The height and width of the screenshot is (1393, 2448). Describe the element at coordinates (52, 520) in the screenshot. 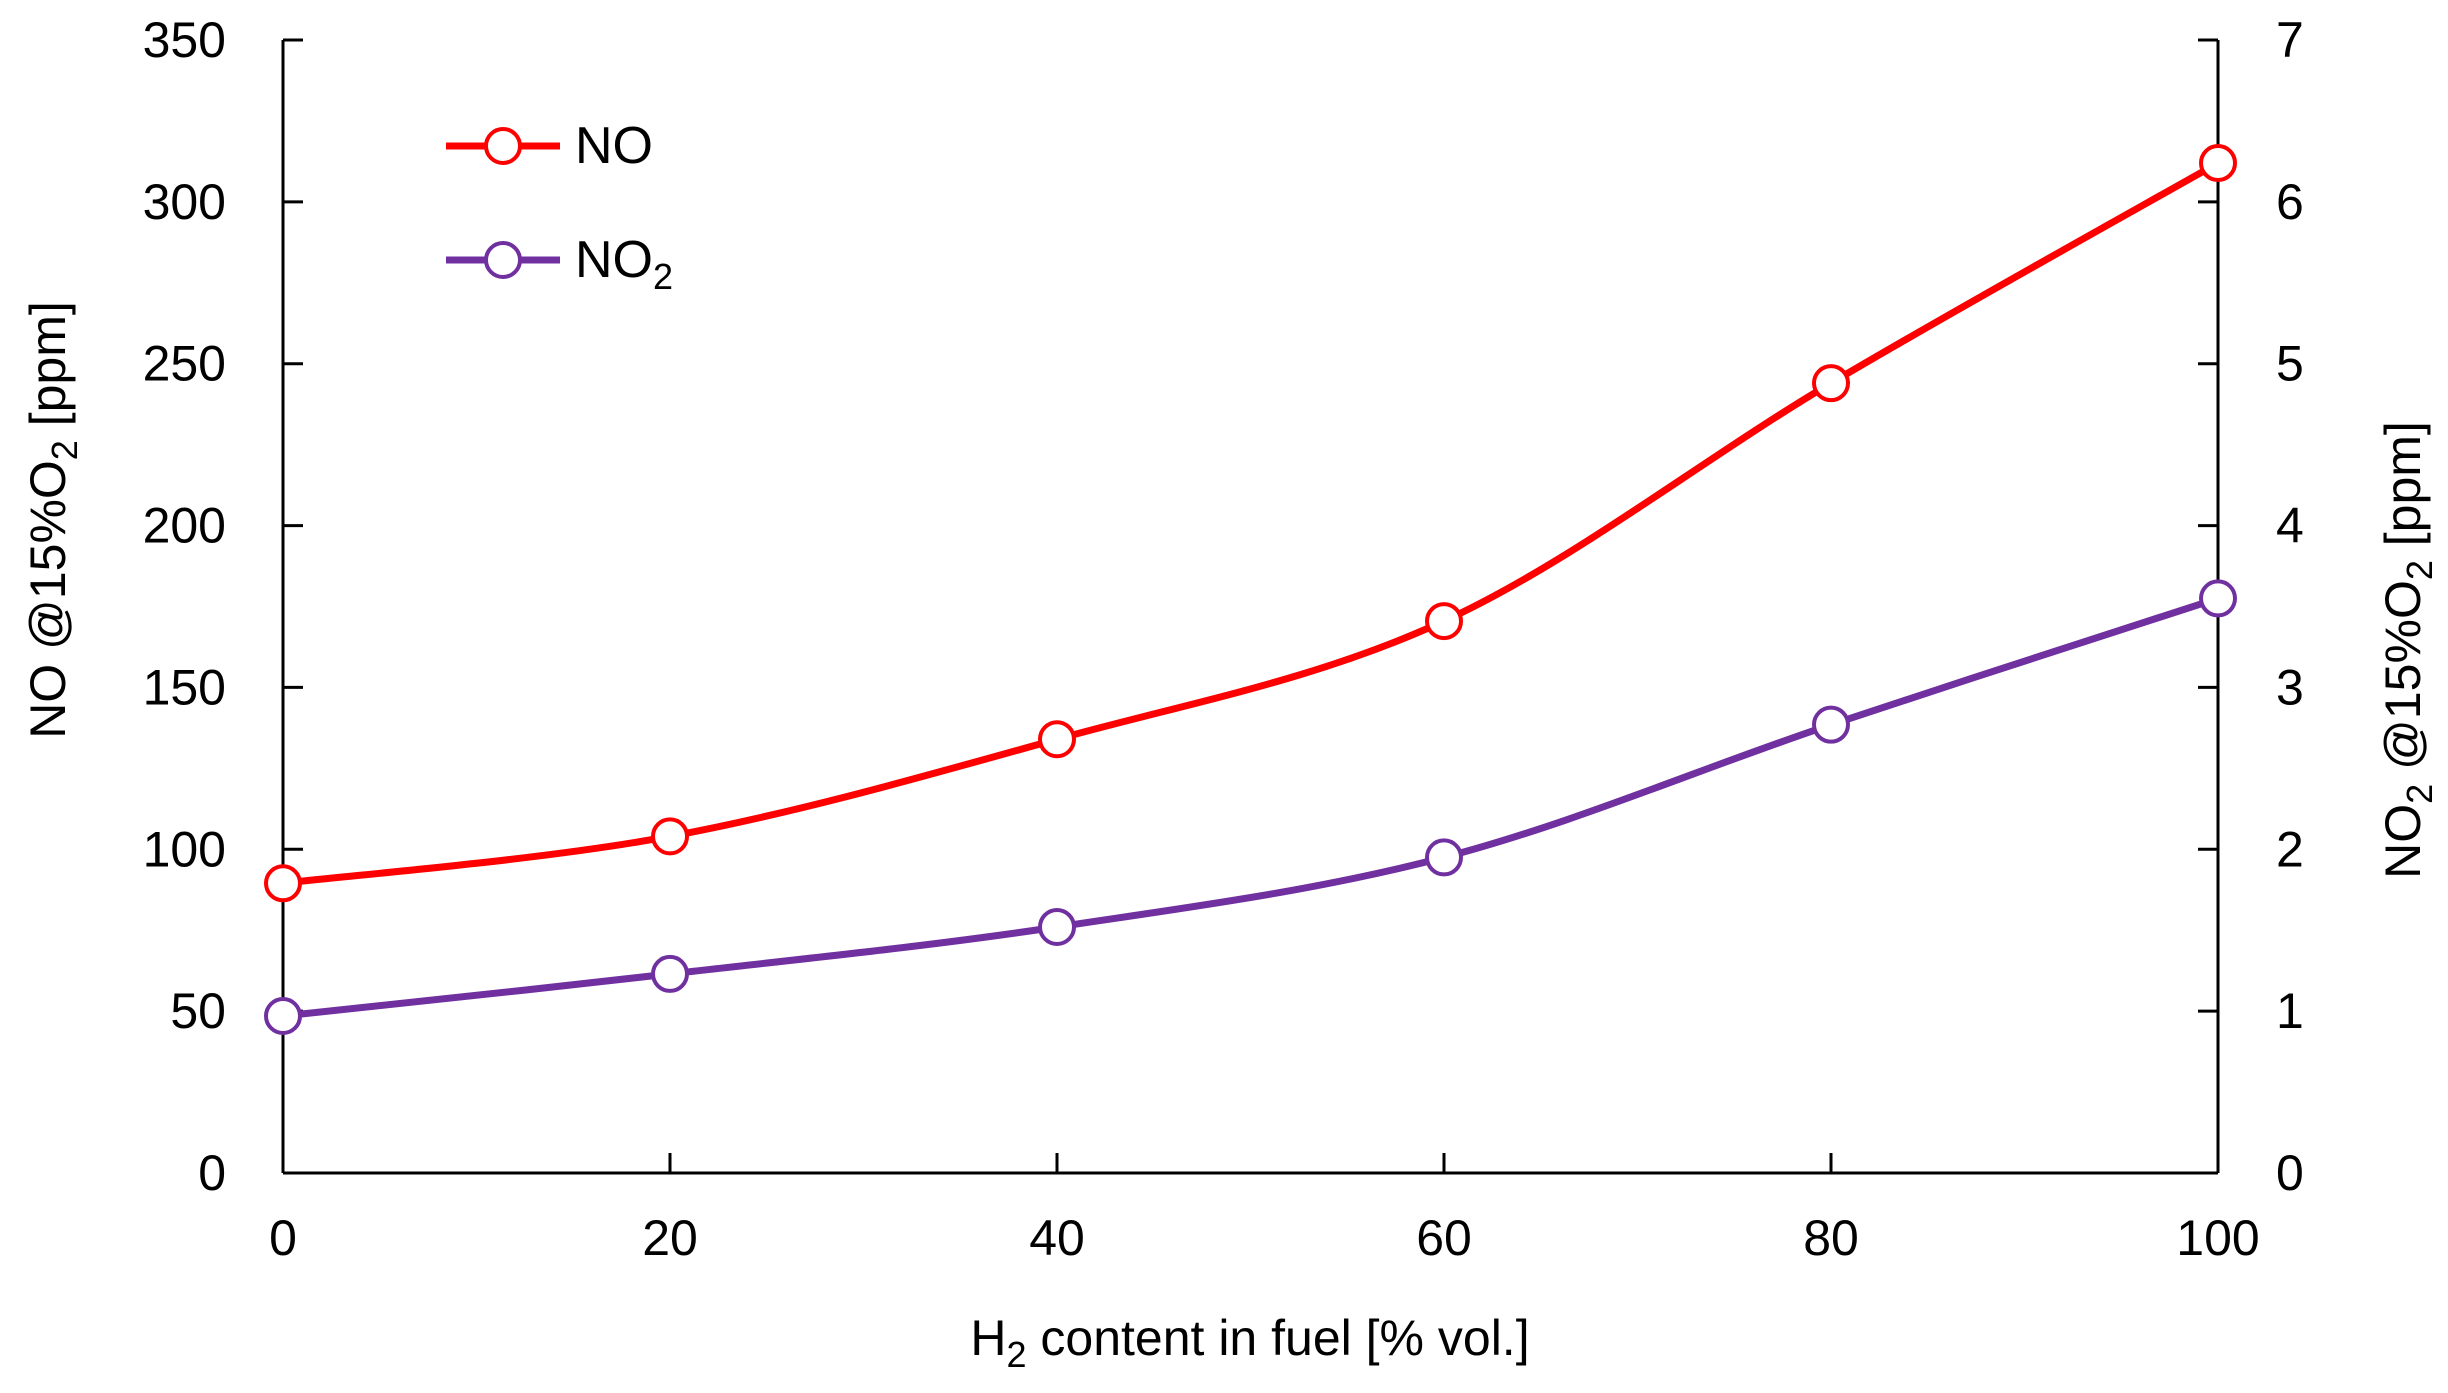

I see `y-axis-left-title: NO @15%O2 [ppm]` at that location.